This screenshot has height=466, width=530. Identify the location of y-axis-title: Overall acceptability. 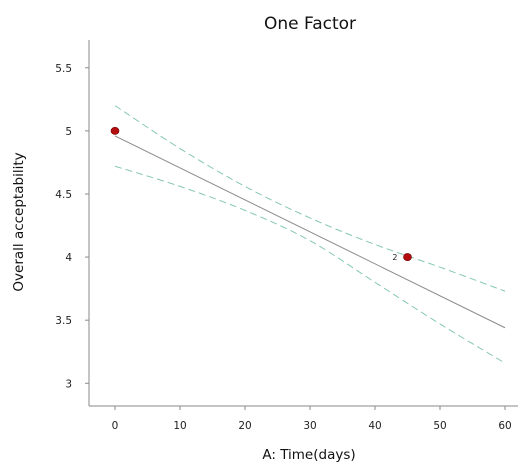
(19, 221).